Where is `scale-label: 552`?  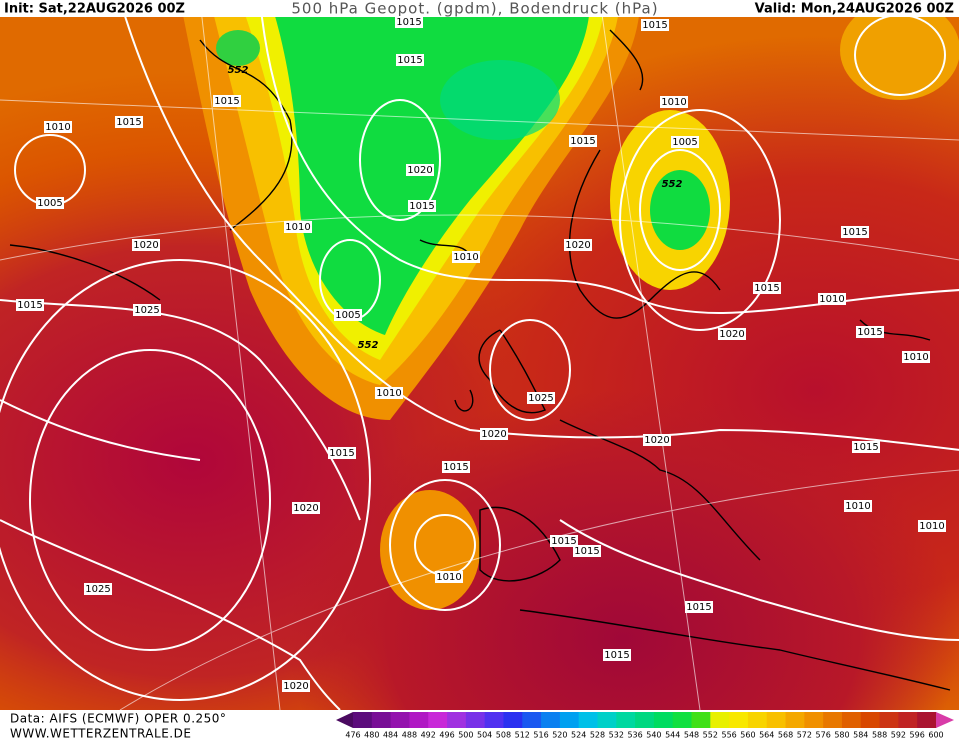 scale-label: 552 is located at coordinates (710, 735).